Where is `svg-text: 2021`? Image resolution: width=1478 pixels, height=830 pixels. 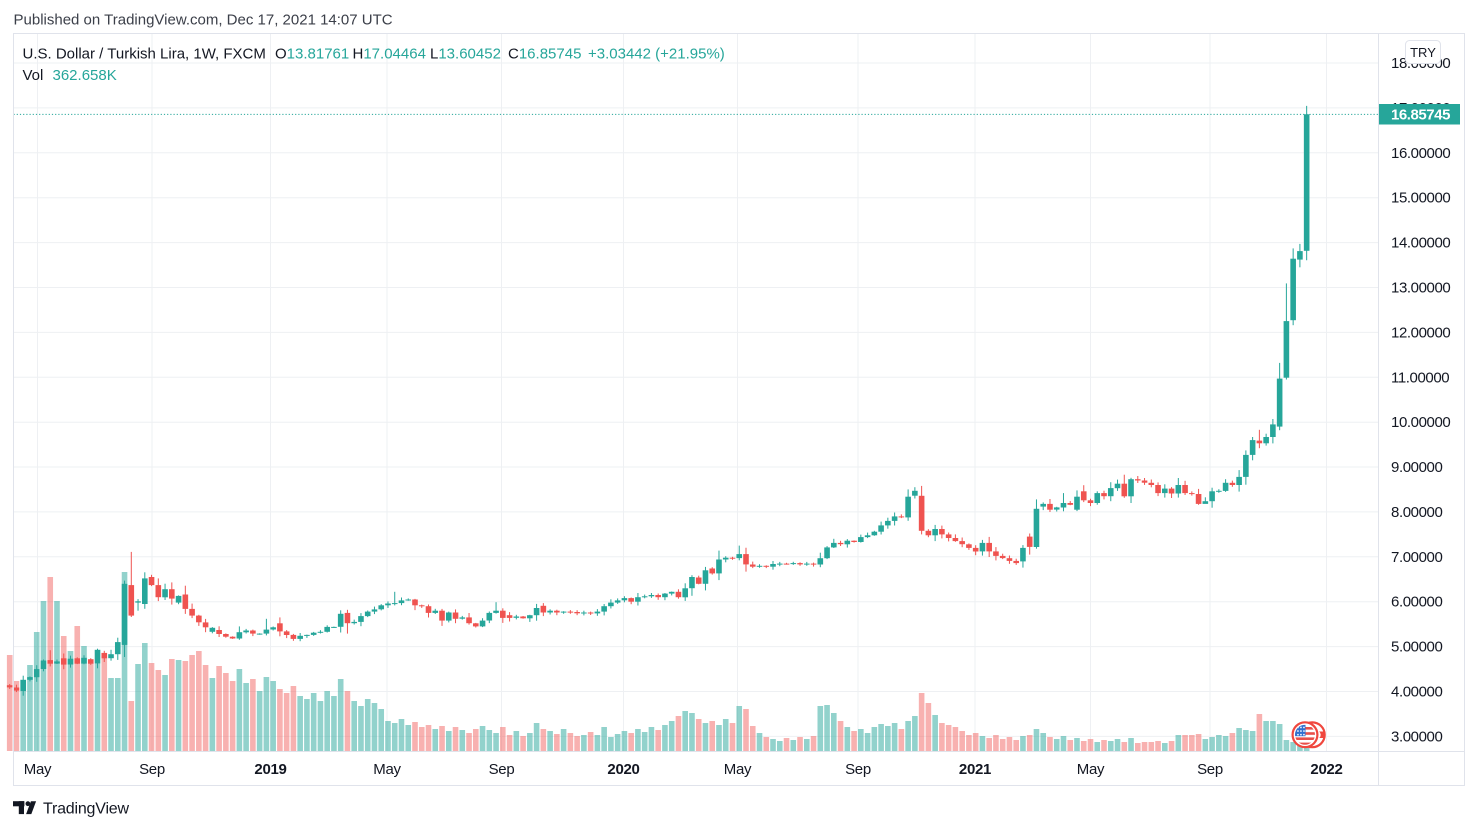 svg-text: 2021 is located at coordinates (975, 769).